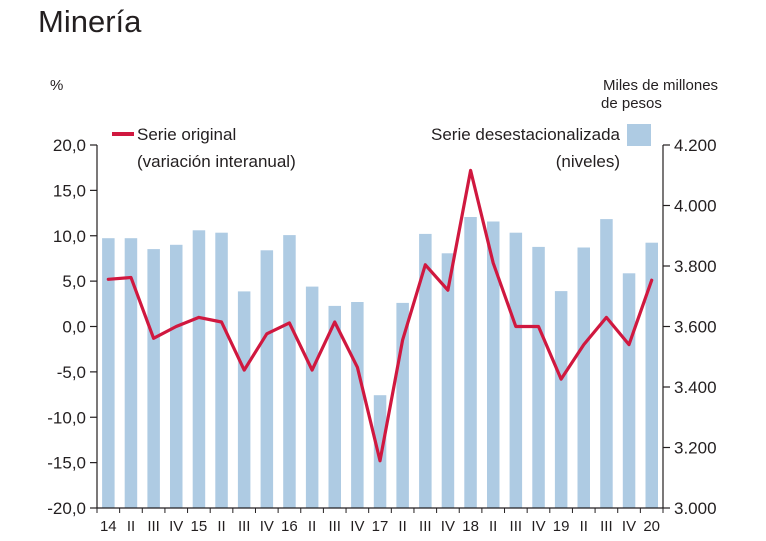 This screenshot has width=766, height=541. What do you see at coordinates (695, 145) in the screenshot?
I see `right-tick-label: 4.200` at bounding box center [695, 145].